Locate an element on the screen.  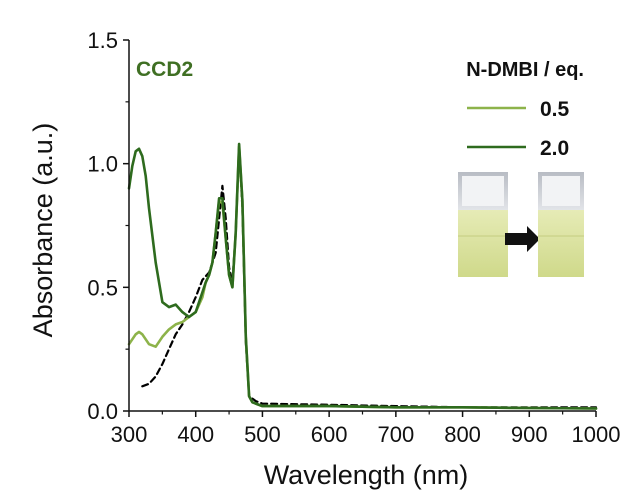
x-tick-label: 900 is located at coordinates (529, 434).